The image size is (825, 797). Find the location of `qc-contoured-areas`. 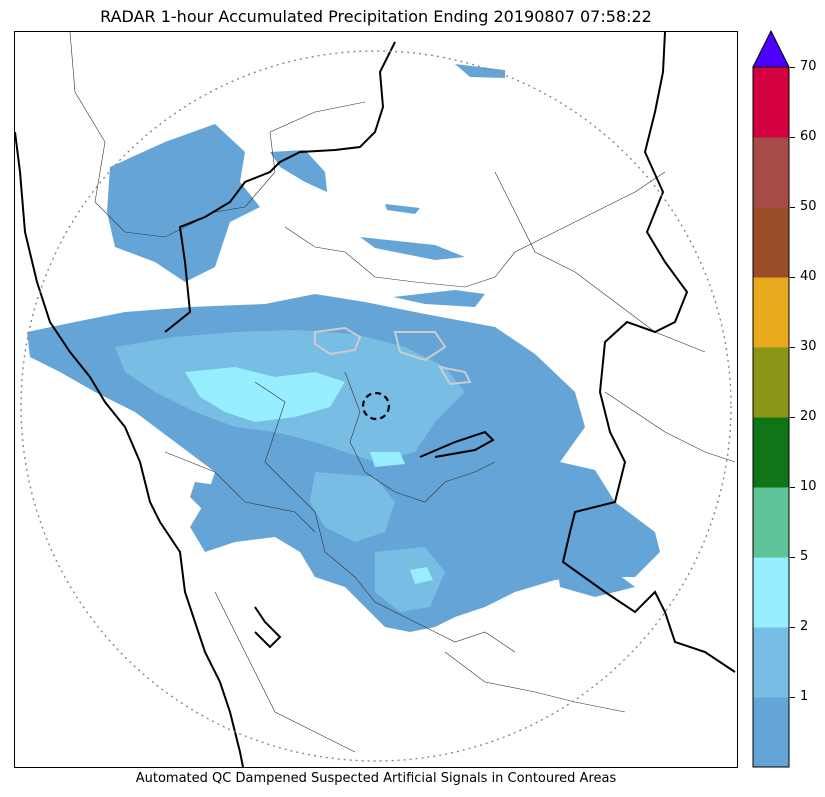

qc-contoured-areas is located at coordinates (393, 356).